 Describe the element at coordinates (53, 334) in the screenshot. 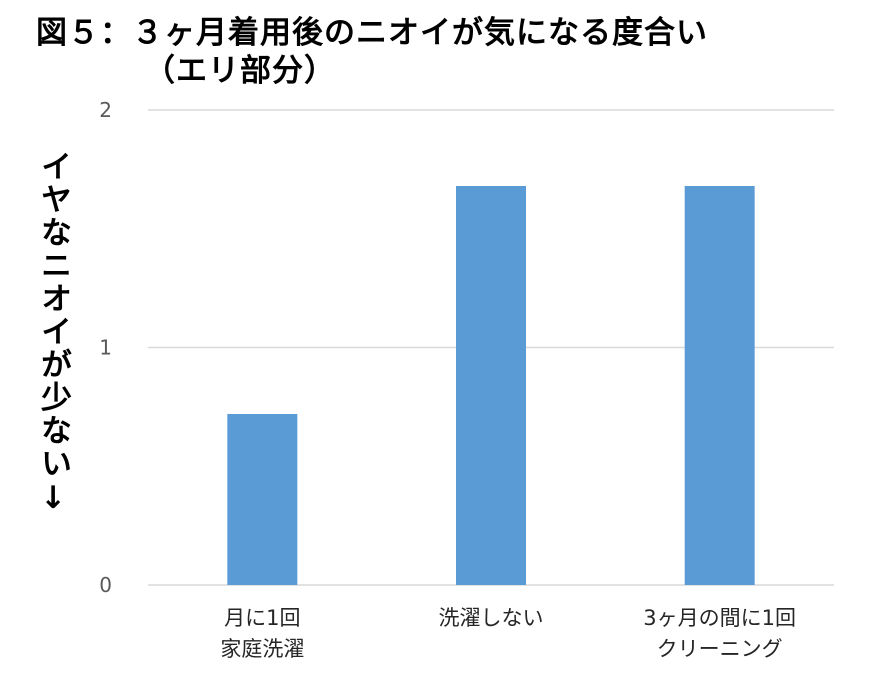

I see `y-axis-label: イヤなニオイが少ない↓` at that location.